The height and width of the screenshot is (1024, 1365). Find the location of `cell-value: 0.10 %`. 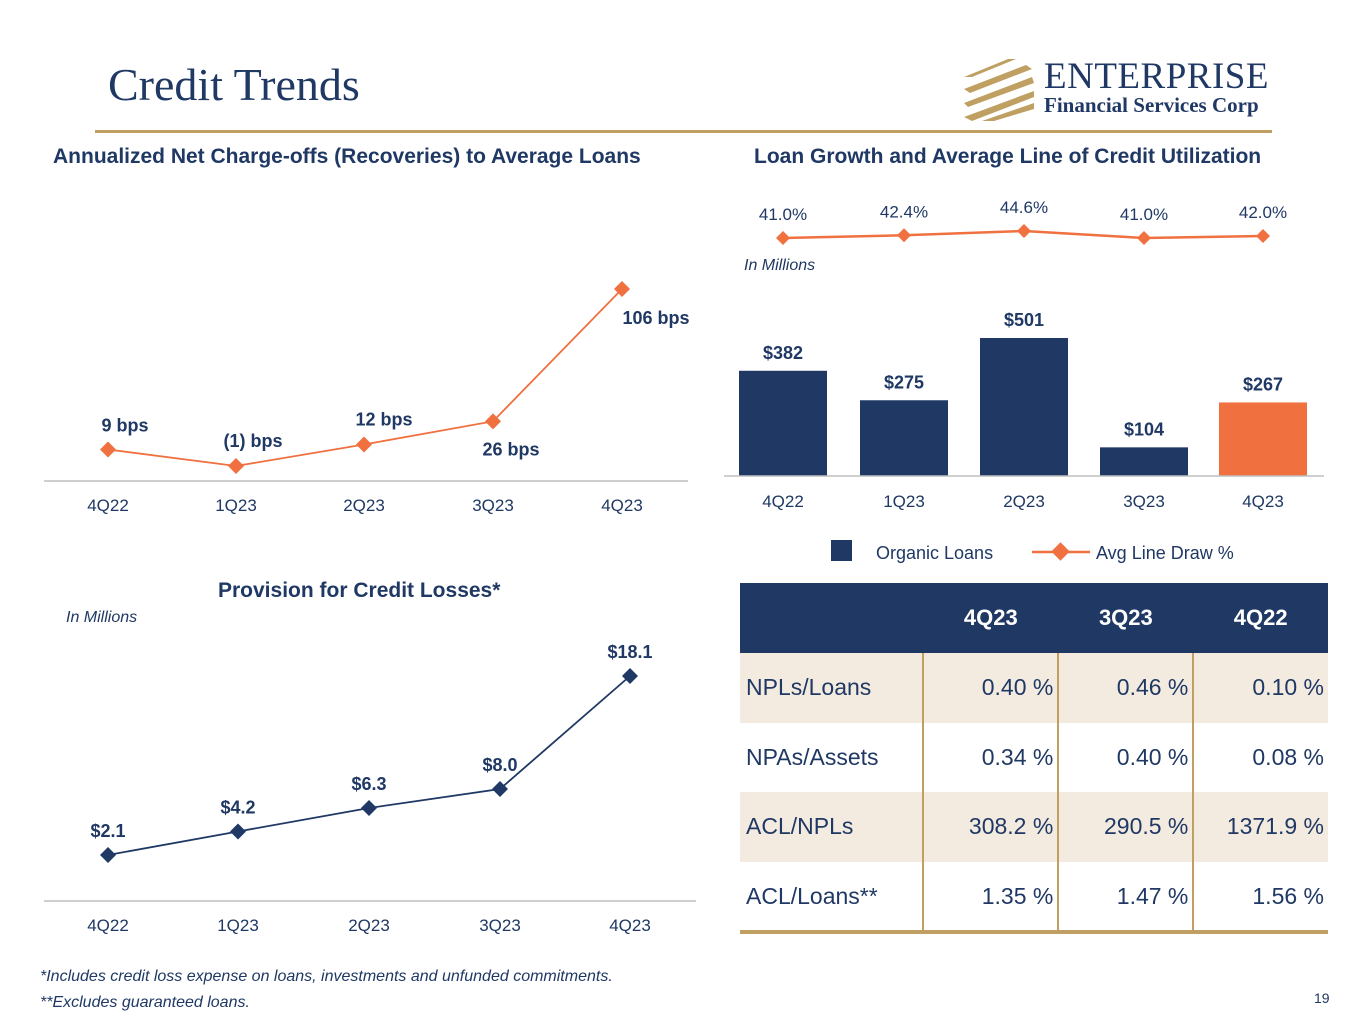

cell-value: 0.10 % is located at coordinates (1260, 688).